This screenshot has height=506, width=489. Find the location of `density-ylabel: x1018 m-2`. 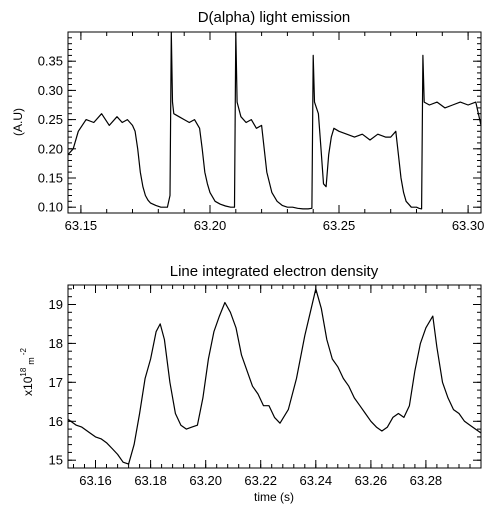

density-ylabel: x1018 m-2 is located at coordinates (27, 372).